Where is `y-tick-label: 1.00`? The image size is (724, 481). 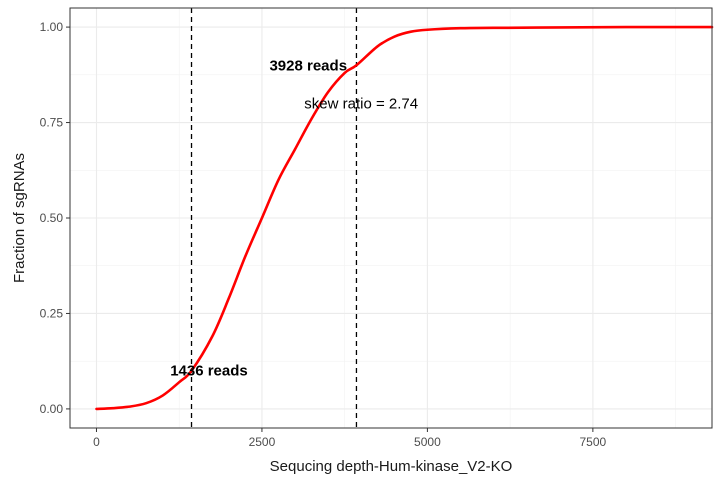
y-tick-label: 1.00 is located at coordinates (52, 27).